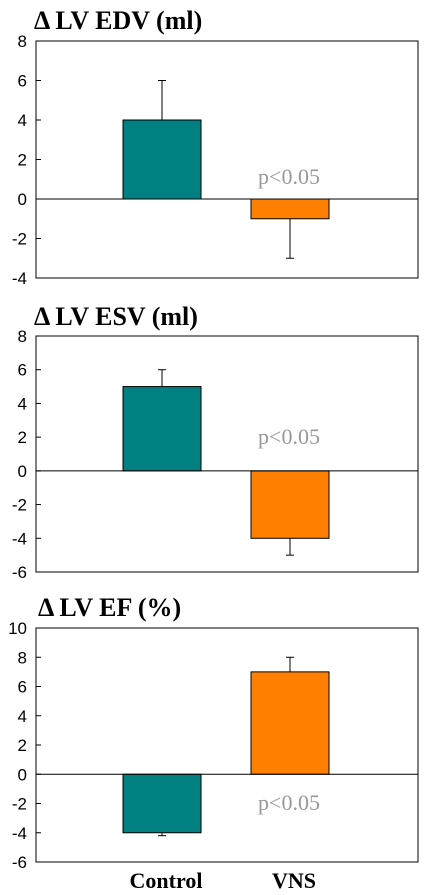  What do you see at coordinates (17, 628) in the screenshot?
I see `y-tick-label: 10` at bounding box center [17, 628].